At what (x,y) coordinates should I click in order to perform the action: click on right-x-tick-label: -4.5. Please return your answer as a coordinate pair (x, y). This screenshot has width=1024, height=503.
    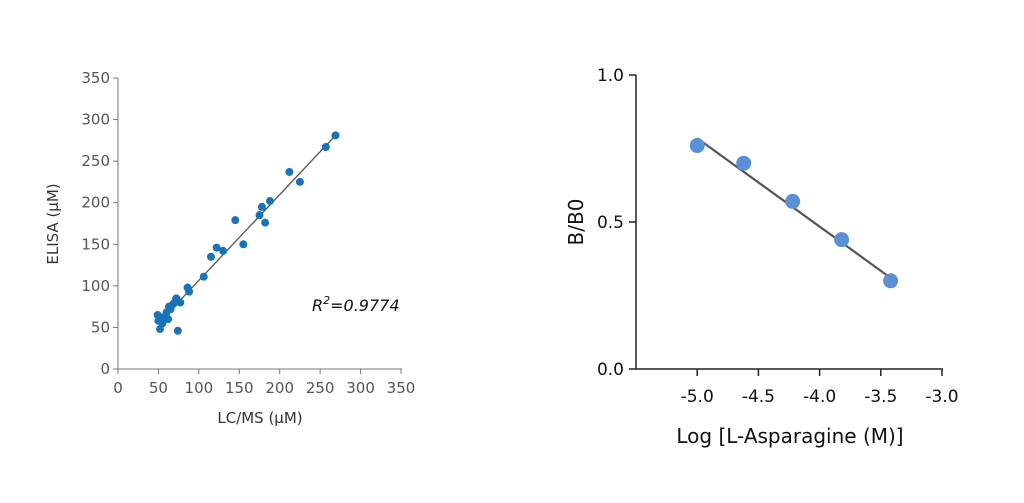
    Looking at the image, I should click on (758, 397).